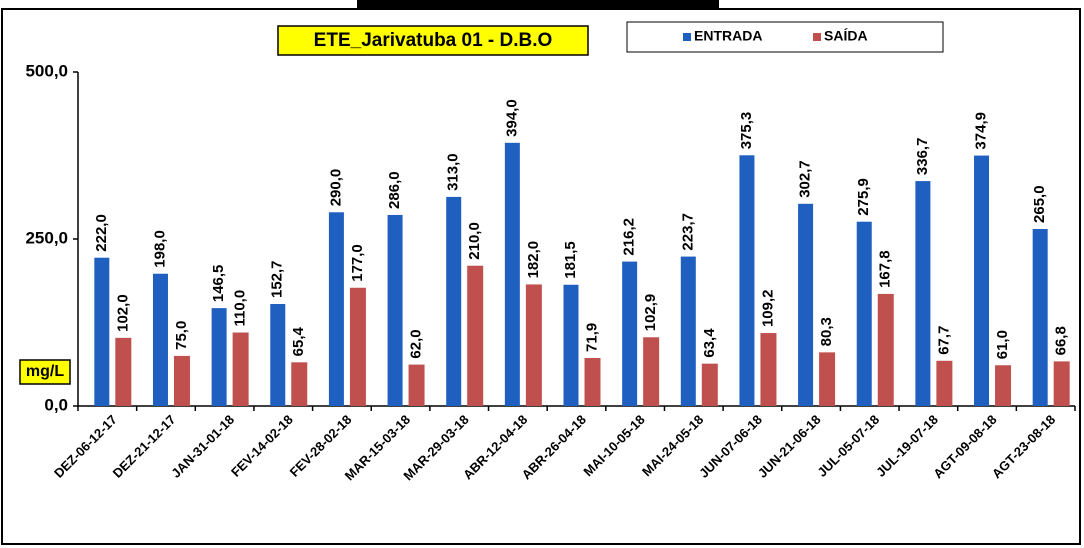 This screenshot has height=548, width=1084. I want to click on value-label: 177,0, so click(357, 263).